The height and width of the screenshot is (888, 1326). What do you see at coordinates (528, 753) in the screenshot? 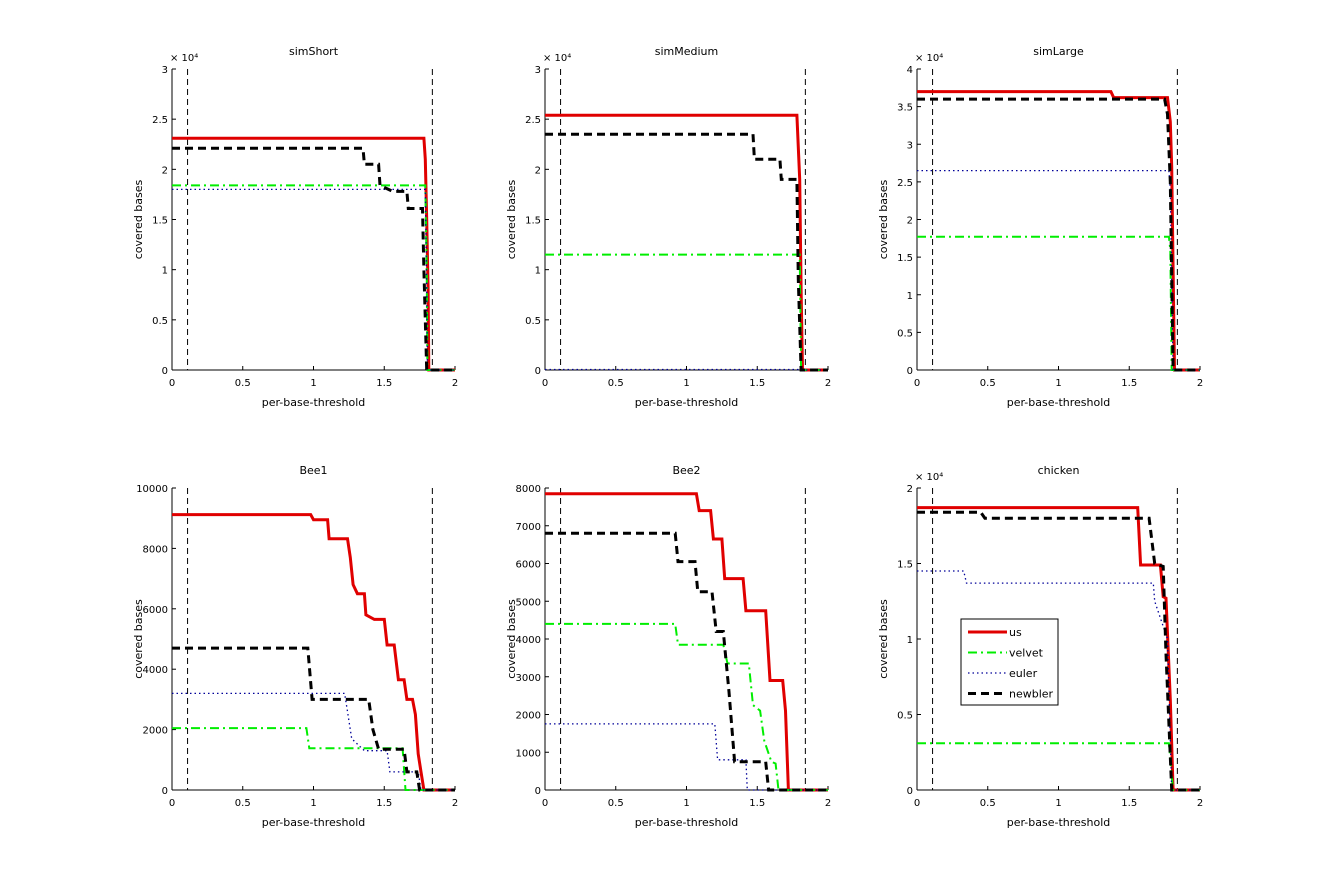
I see `y-tick-label: 1000` at bounding box center [528, 753].